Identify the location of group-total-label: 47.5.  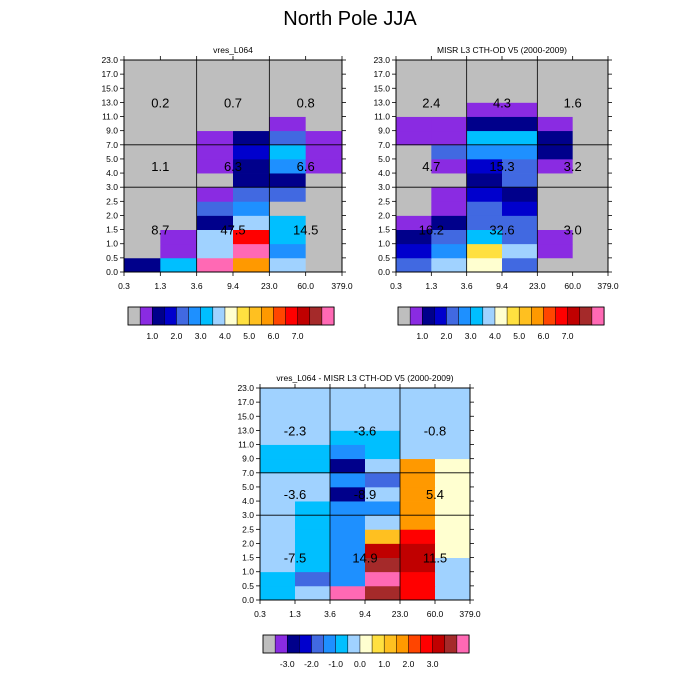
(232, 230).